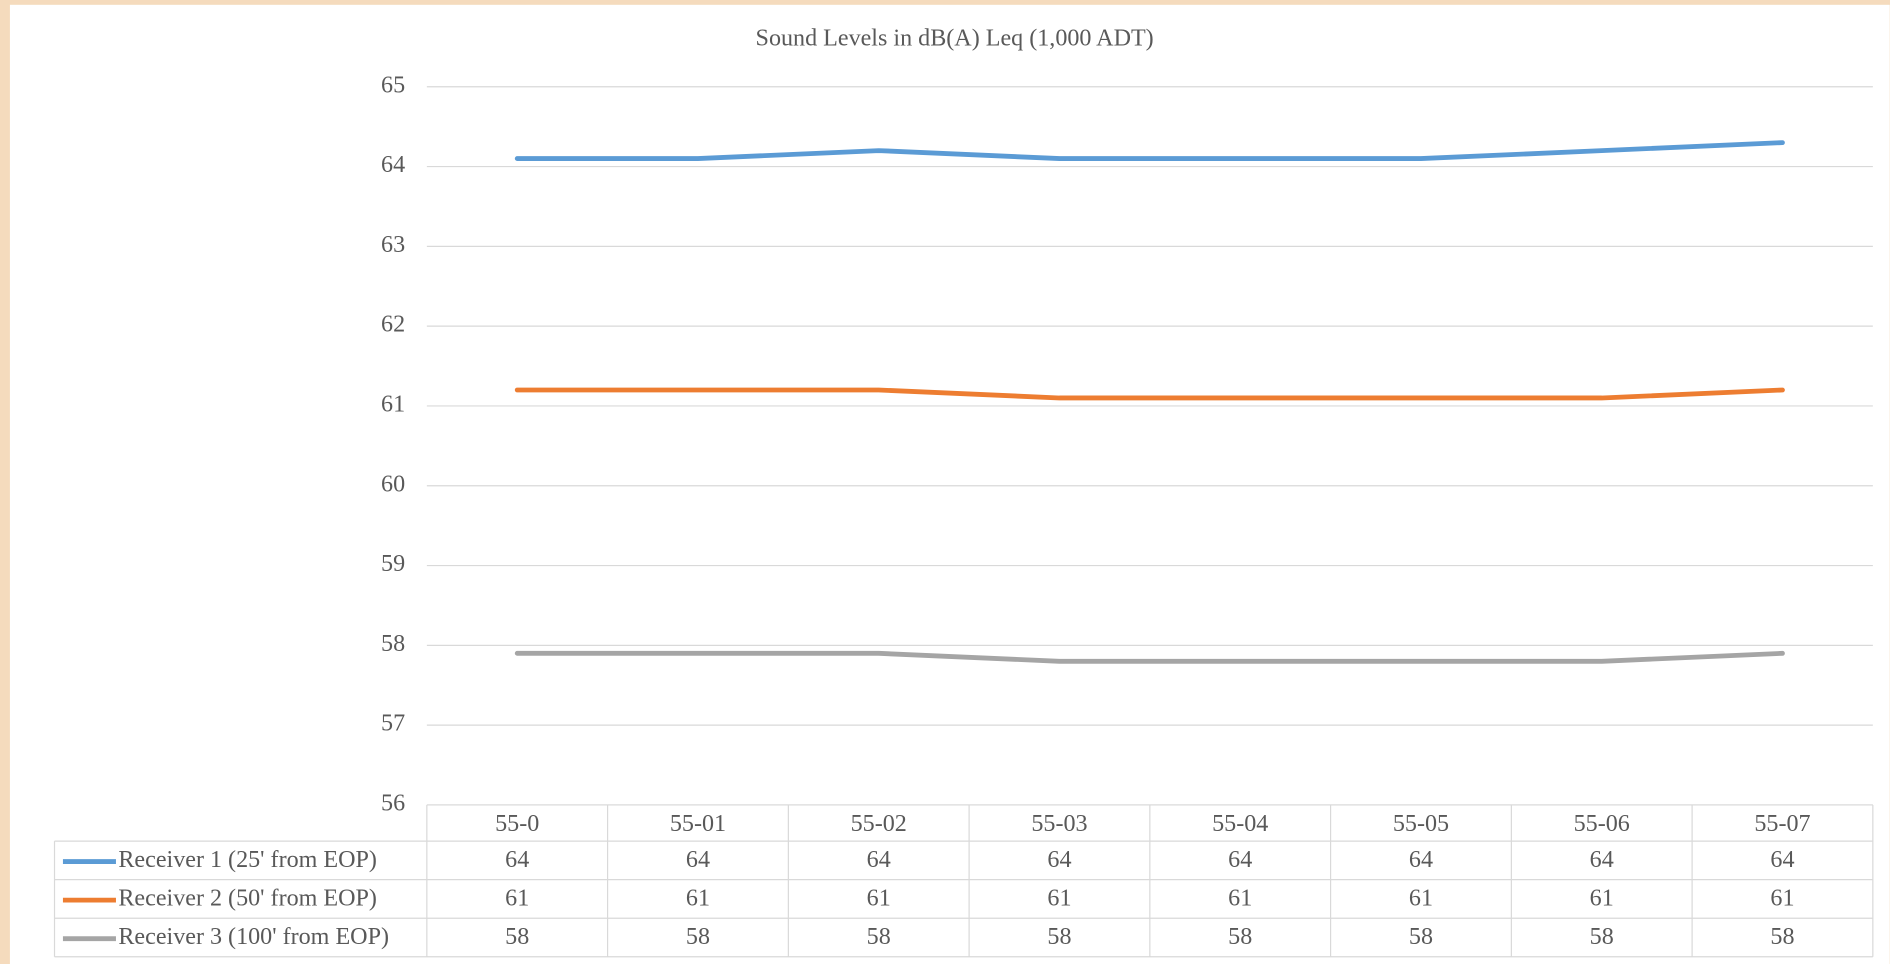 Image resolution: width=1890 pixels, height=964 pixels. I want to click on x-tick-label: 55-06, so click(1602, 824).